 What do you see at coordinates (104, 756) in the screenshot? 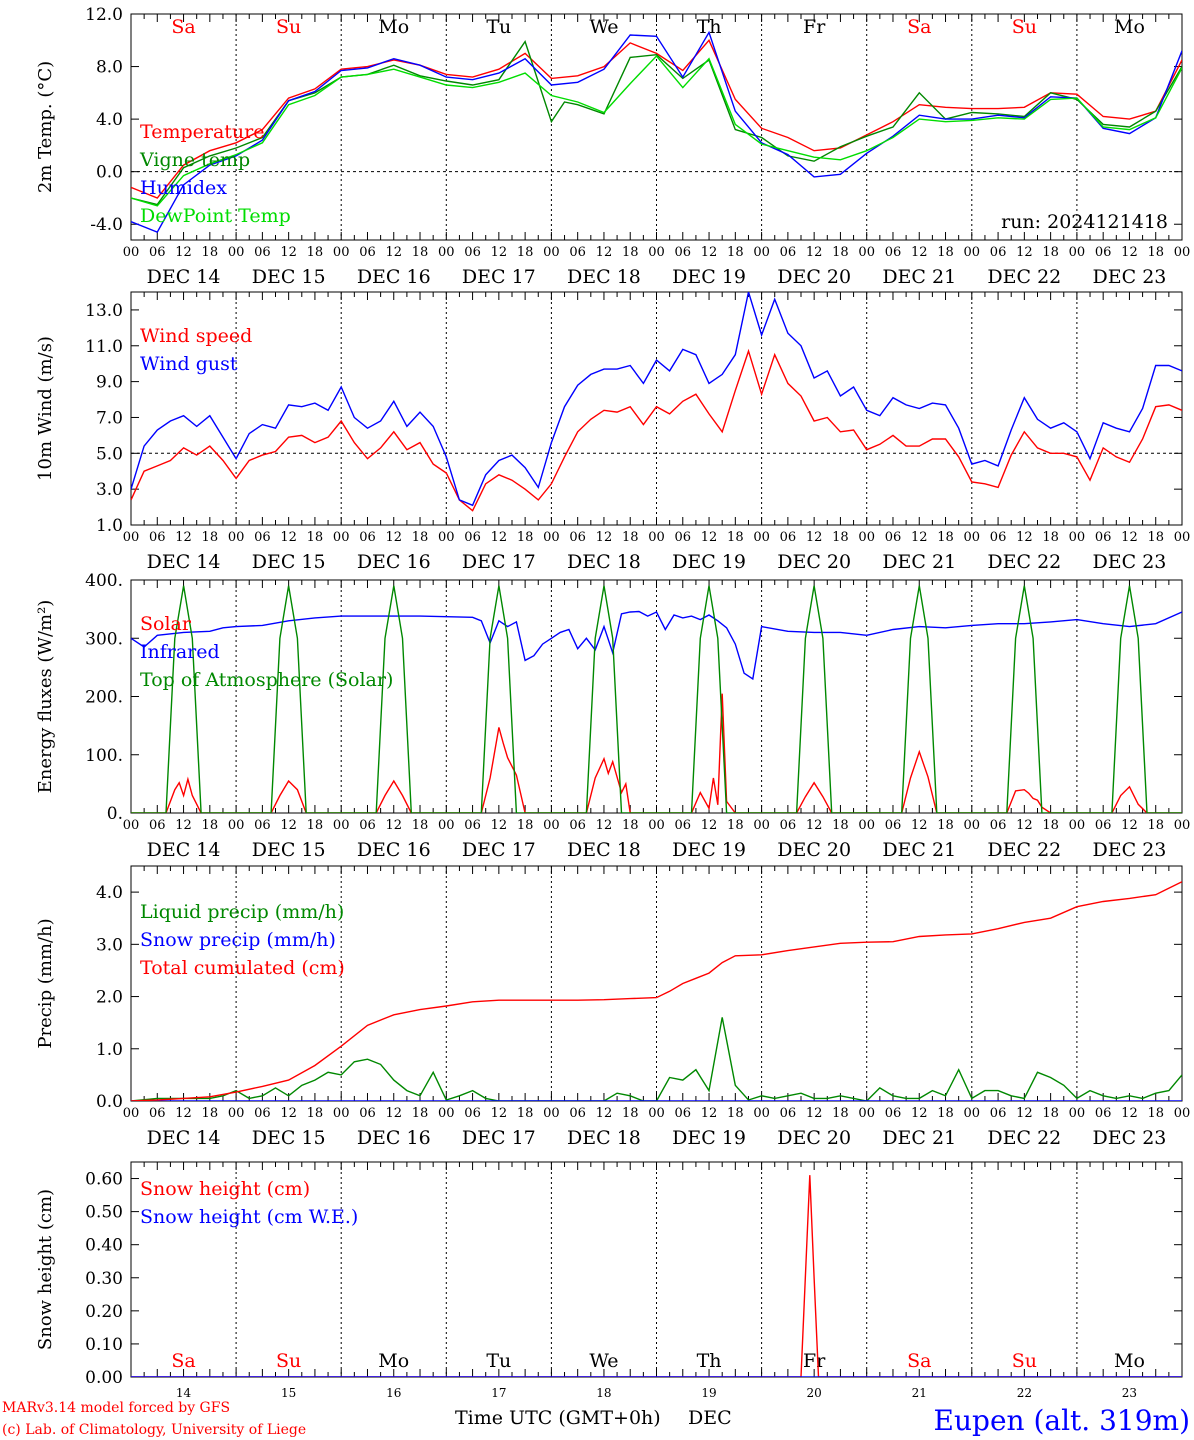
I see `y-tick-label: 100.` at bounding box center [104, 756].